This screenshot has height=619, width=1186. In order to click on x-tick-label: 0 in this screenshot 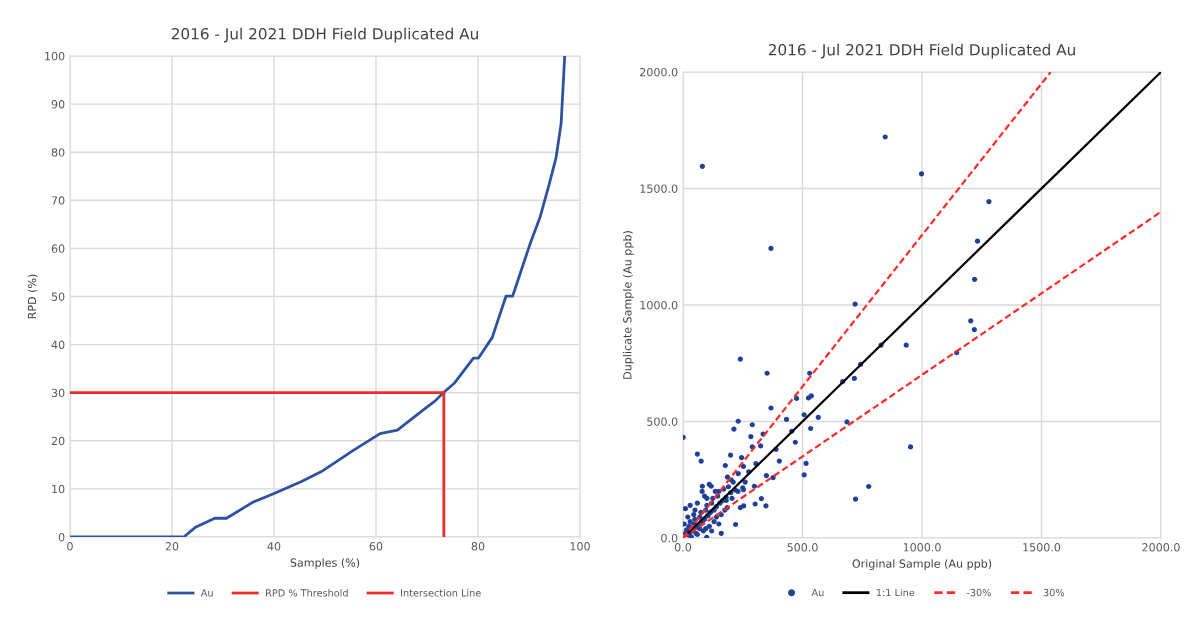, I will do `click(70, 546)`.